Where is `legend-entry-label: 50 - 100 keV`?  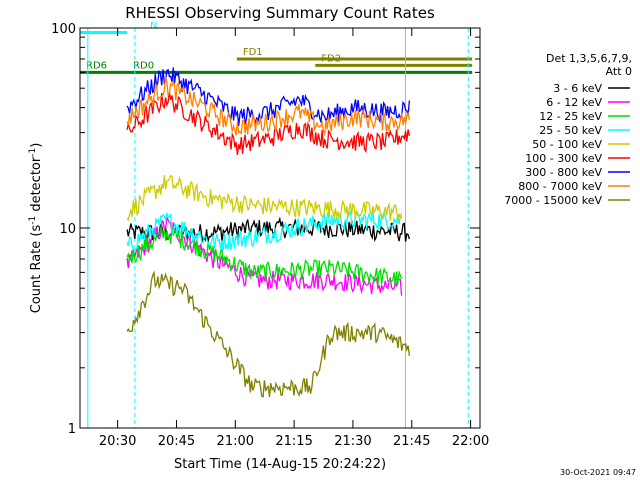
legend-entry-label: 50 - 100 keV is located at coordinates (567, 144).